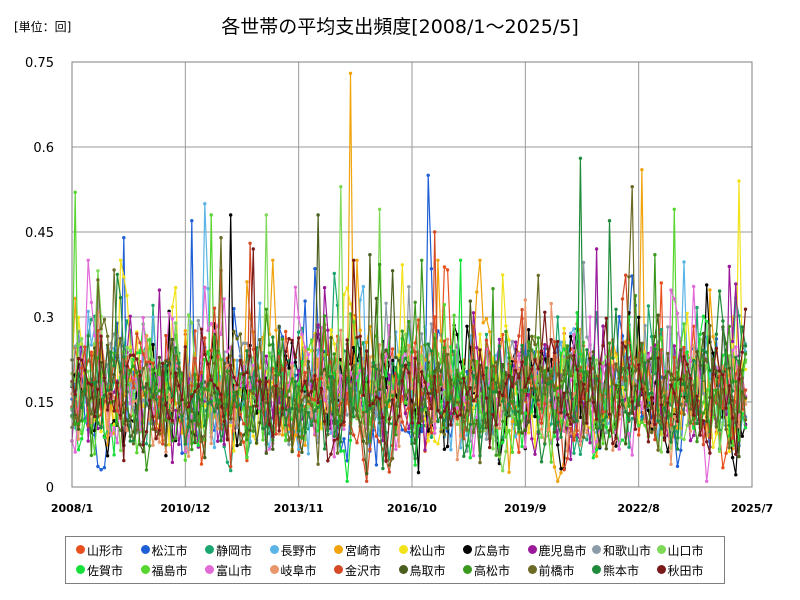 This screenshot has height=600, width=800. What do you see at coordinates (169, 571) in the screenshot?
I see `legend-label: 福島市` at bounding box center [169, 571].